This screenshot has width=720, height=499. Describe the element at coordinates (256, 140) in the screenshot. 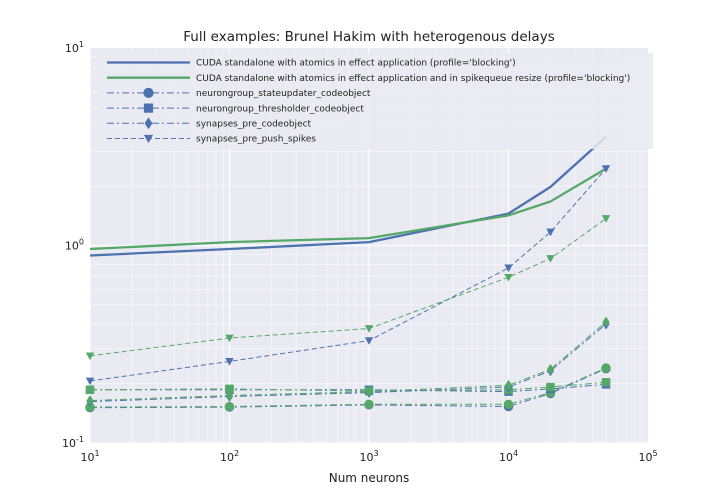

I see `legend-label: synapses_pre_push_spikes` at that location.